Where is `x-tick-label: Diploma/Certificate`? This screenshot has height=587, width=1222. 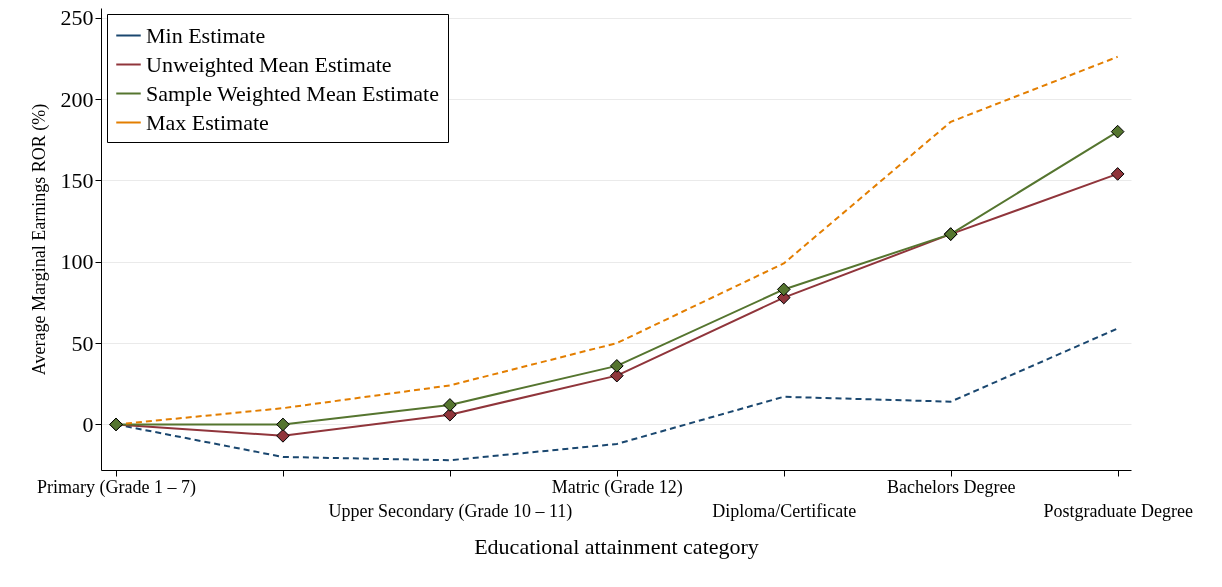
x-tick-label: Diploma/Certificate is located at coordinates (784, 510).